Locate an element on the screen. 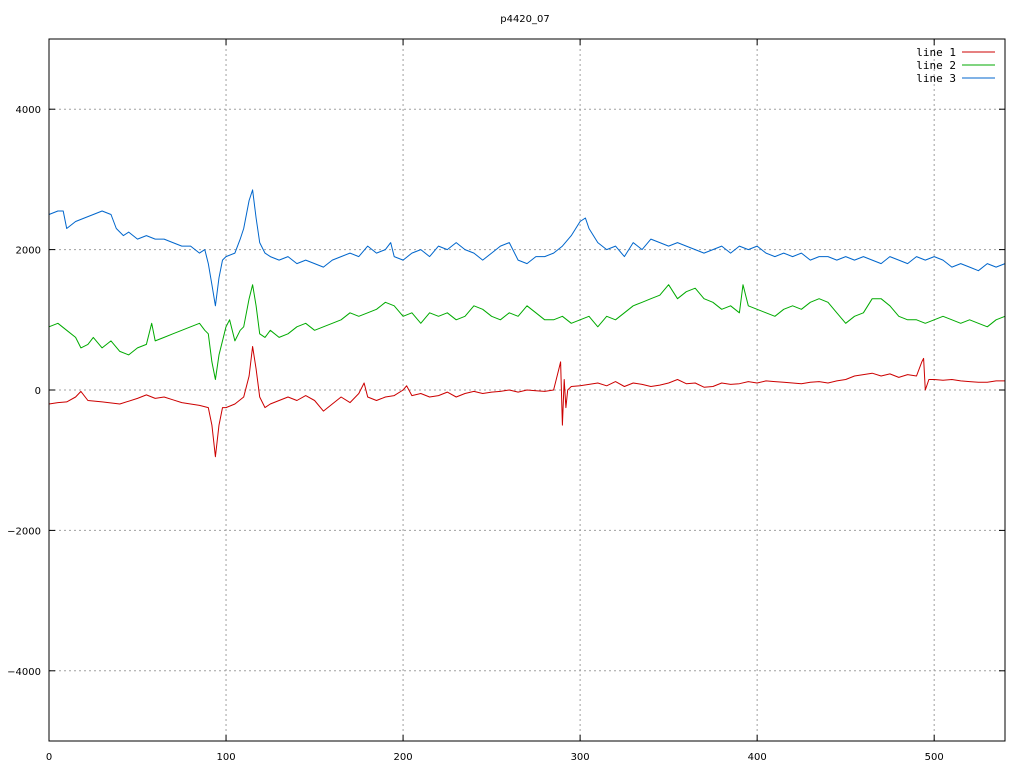 Image resolution: width=1024 pixels, height=768 pixels. chart-title: p4420_07 is located at coordinates (525, 19).